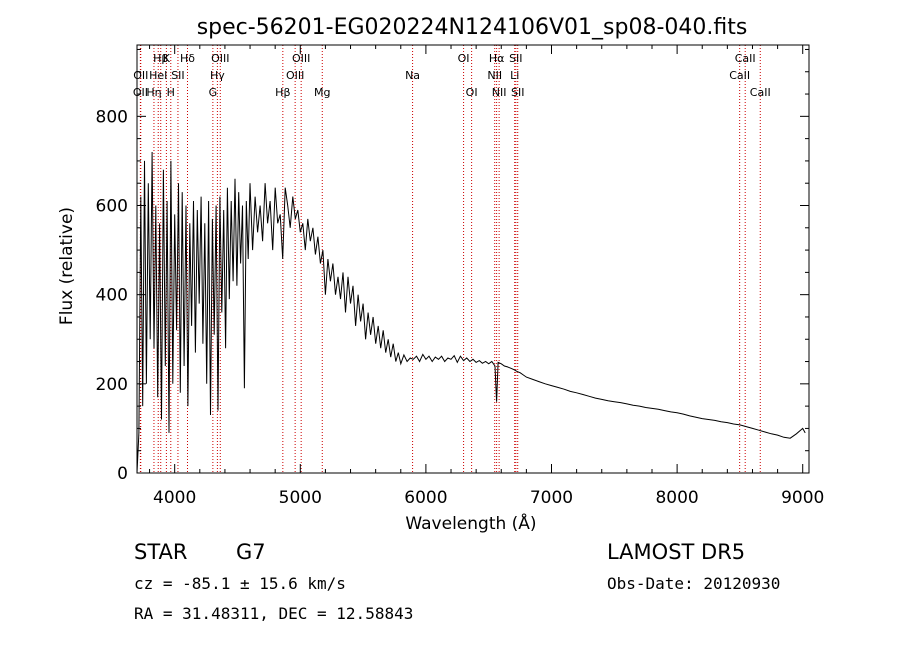  Describe the element at coordinates (274, 613) in the screenshot. I see `sky-coordinates: RA = 31.48311, DEC = 12.58843` at that location.